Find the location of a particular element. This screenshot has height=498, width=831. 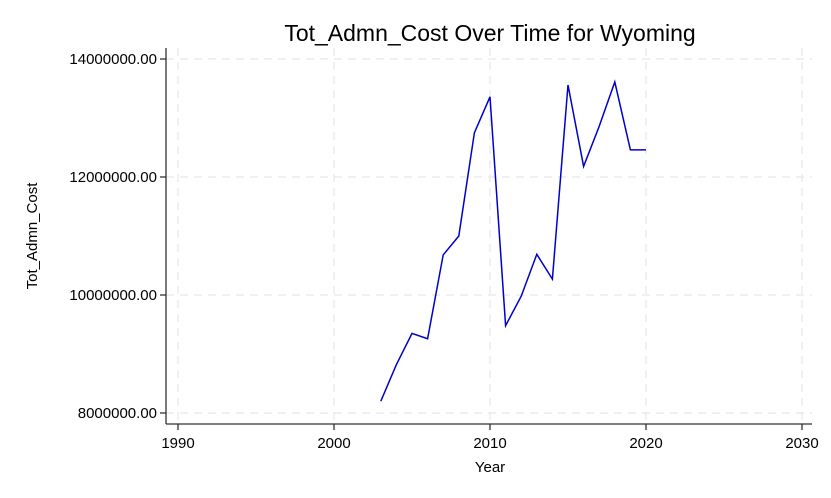

x-tick-label: 2000 is located at coordinates (333, 443).